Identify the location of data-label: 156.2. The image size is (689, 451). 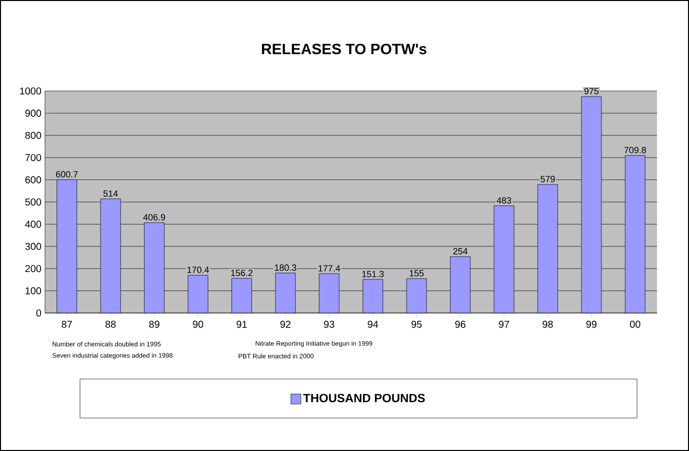
(241, 273).